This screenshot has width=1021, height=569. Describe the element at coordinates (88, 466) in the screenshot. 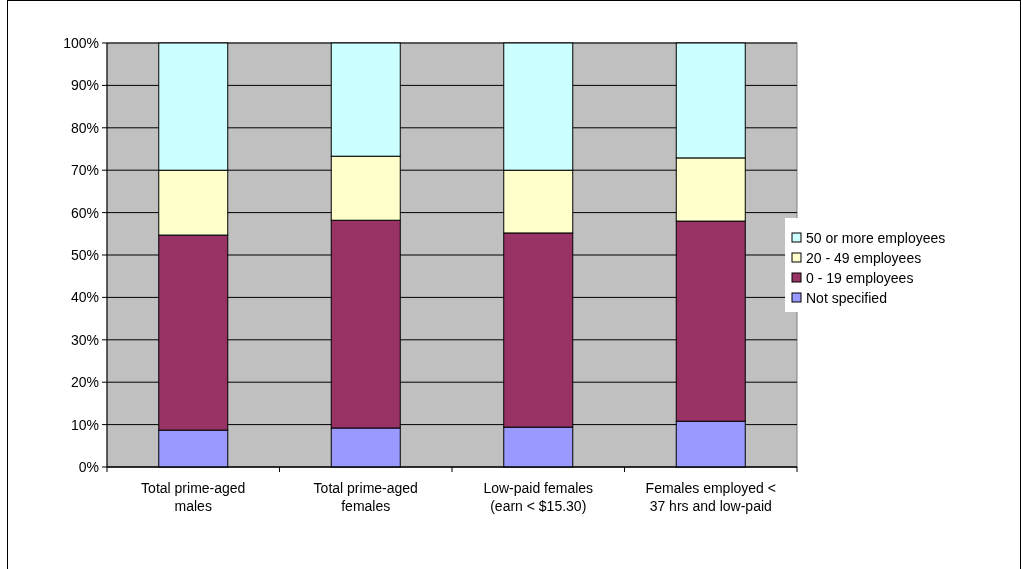

I see `y-tick-label: 0%` at that location.